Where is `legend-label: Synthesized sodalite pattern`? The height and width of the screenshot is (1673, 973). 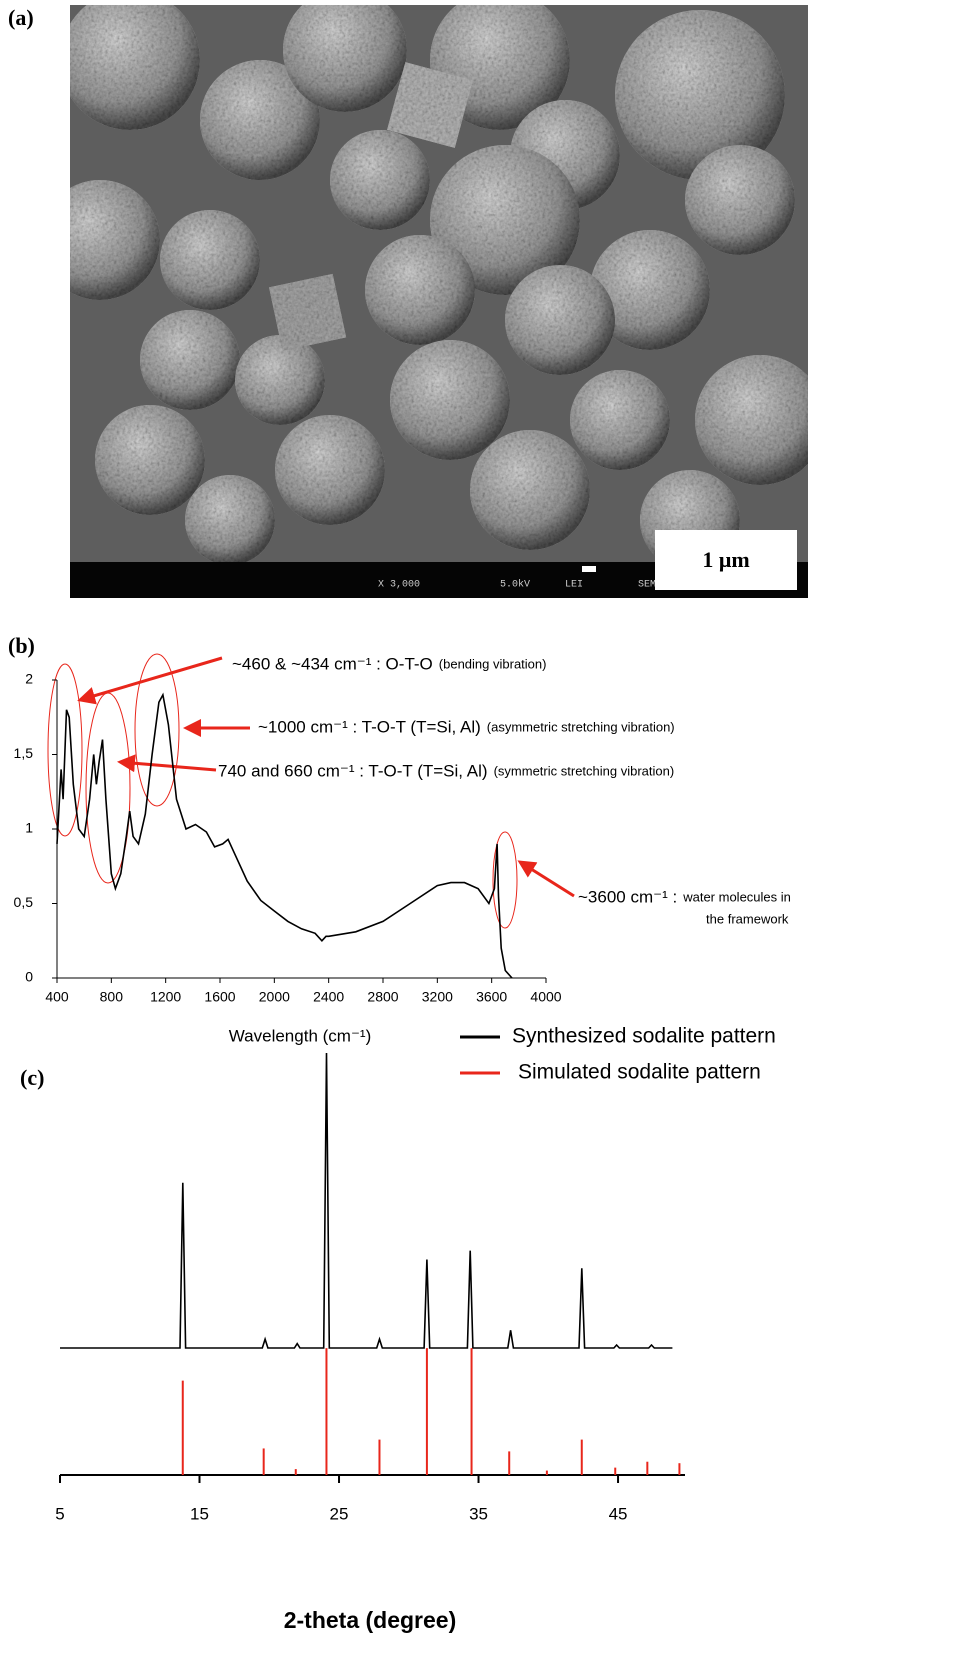
legend-label: Synthesized sodalite pattern is located at coordinates (644, 1036).